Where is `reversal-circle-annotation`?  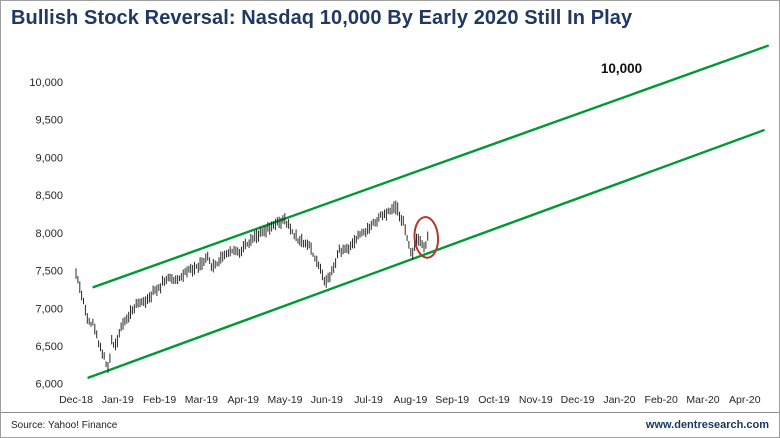
reversal-circle-annotation is located at coordinates (426, 237).